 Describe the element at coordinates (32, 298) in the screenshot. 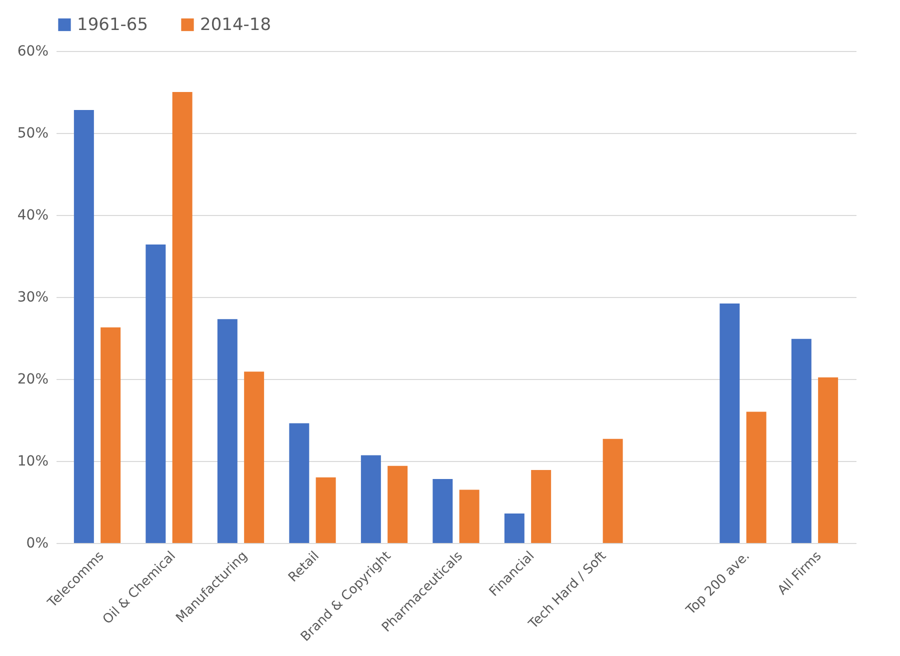

I see `y-tick-label: 30%` at that location.